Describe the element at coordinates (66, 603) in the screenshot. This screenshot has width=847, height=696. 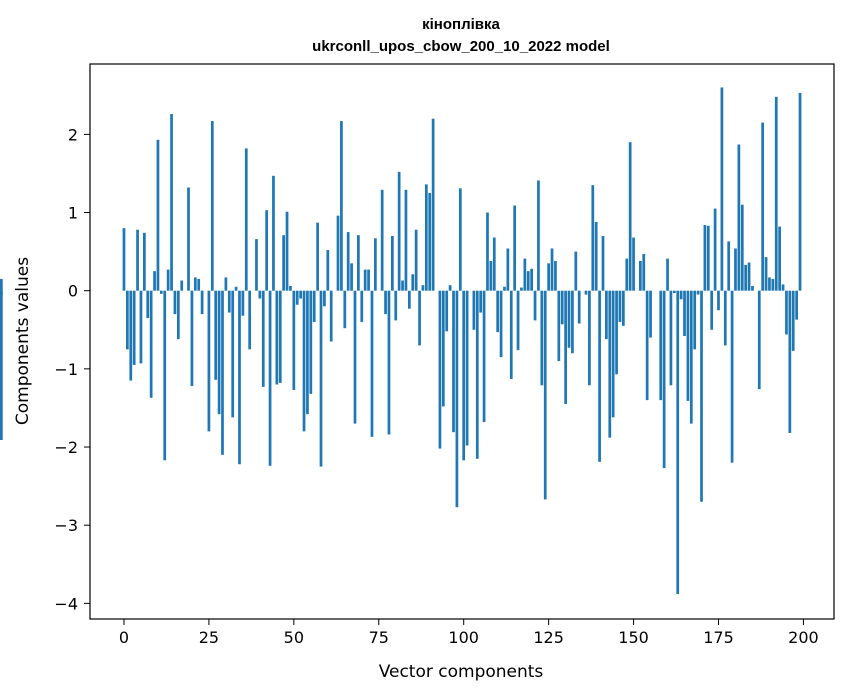
I see `y-tick-label: −4` at that location.